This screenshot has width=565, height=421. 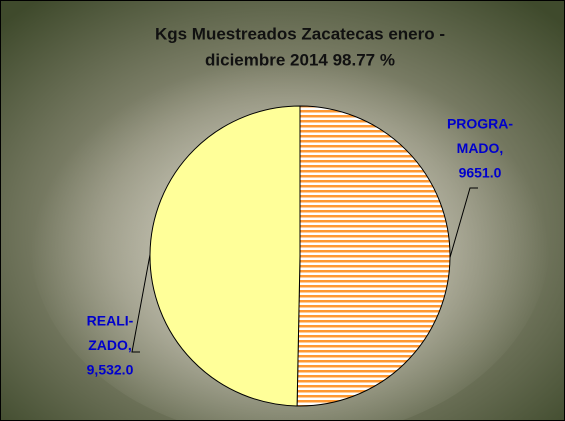 What do you see at coordinates (110, 370) in the screenshot?
I see `value-label: 9,532.0` at bounding box center [110, 370].